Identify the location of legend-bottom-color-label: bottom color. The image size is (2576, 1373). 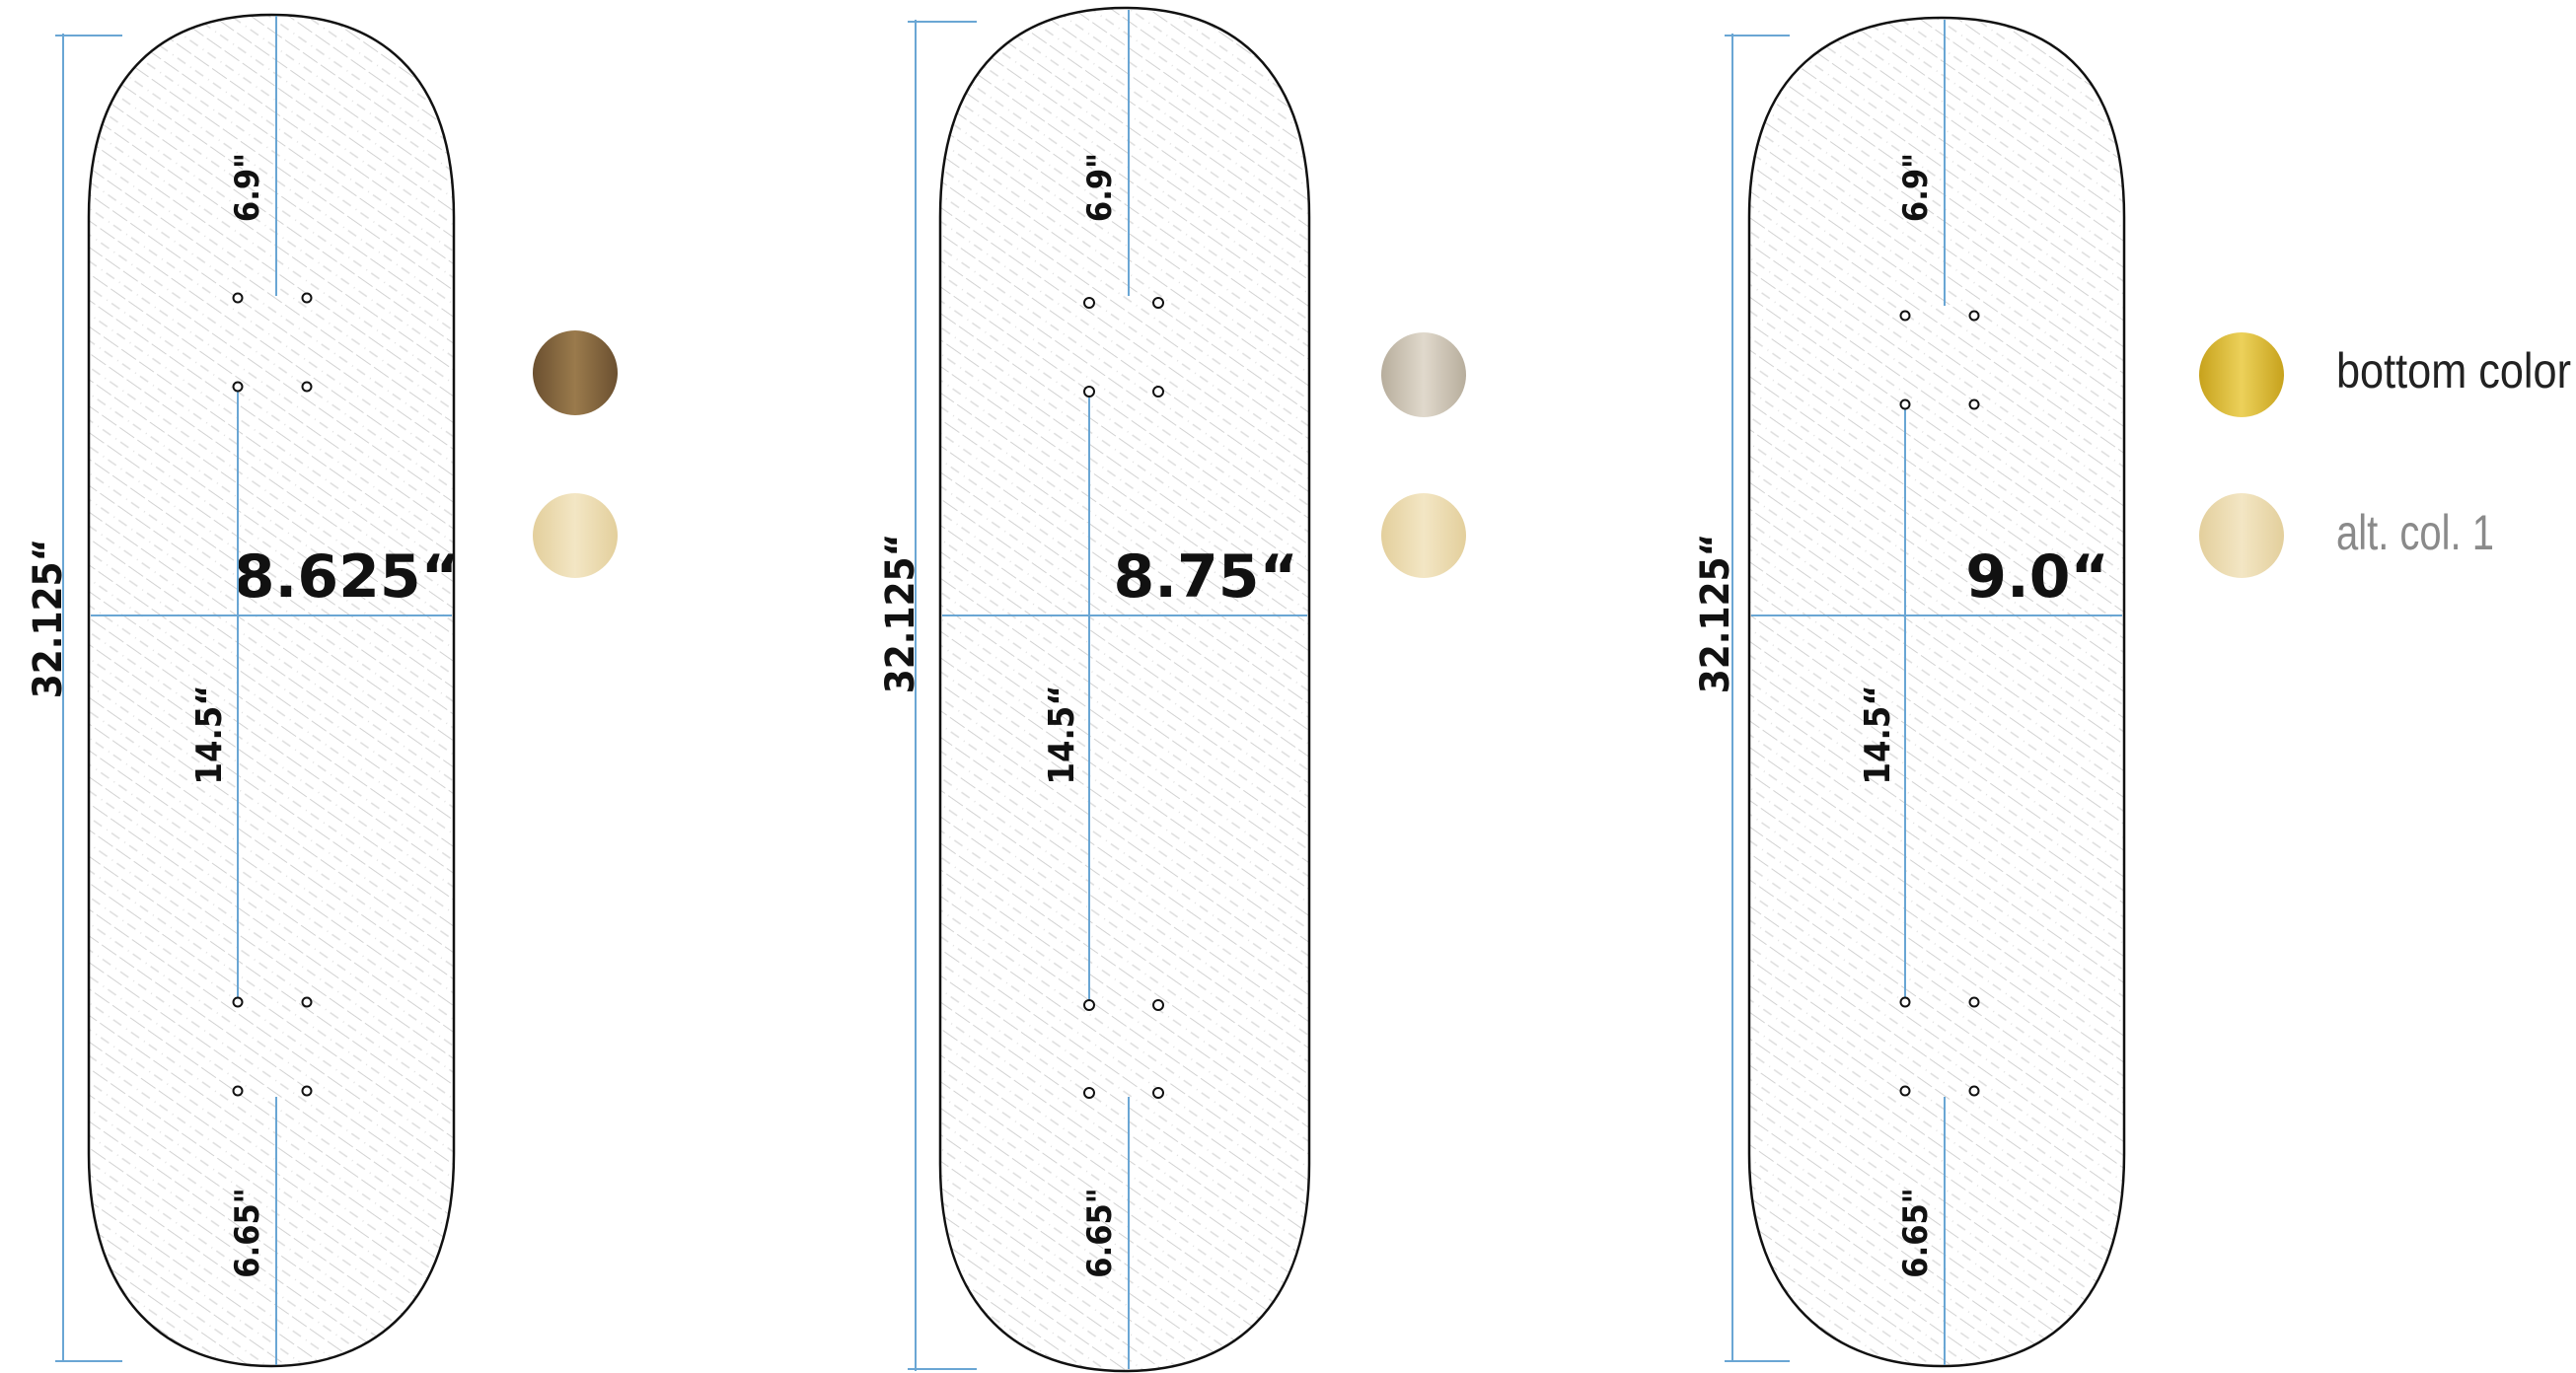
(2453, 370).